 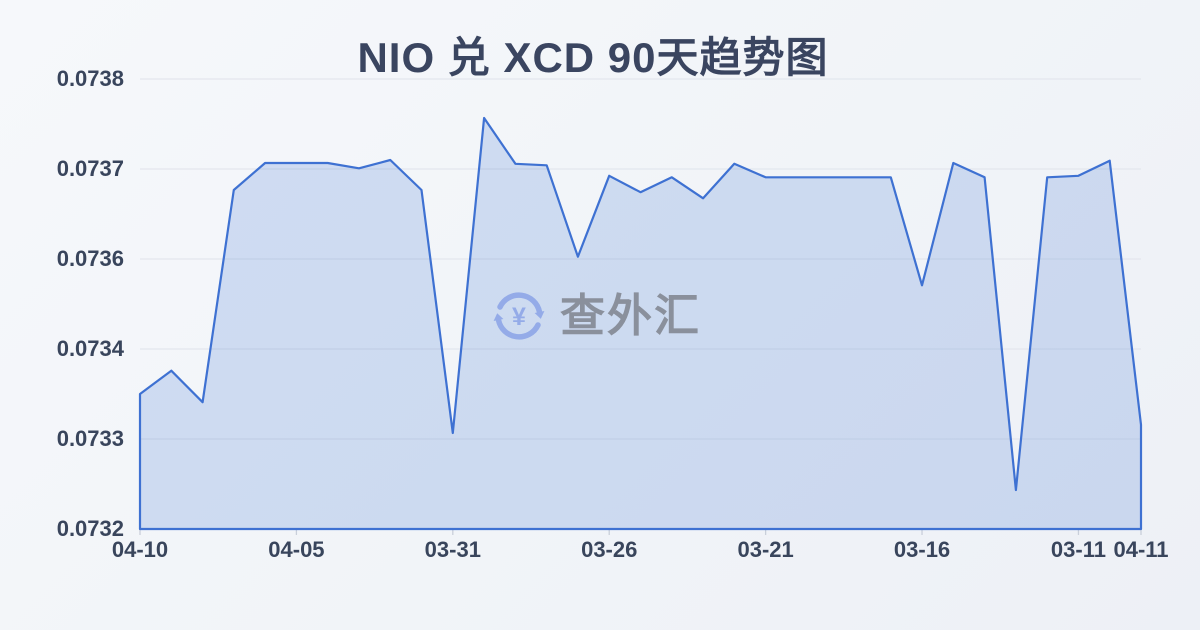 What do you see at coordinates (1141, 549) in the screenshot?
I see `x-axis-label: 04-11` at bounding box center [1141, 549].